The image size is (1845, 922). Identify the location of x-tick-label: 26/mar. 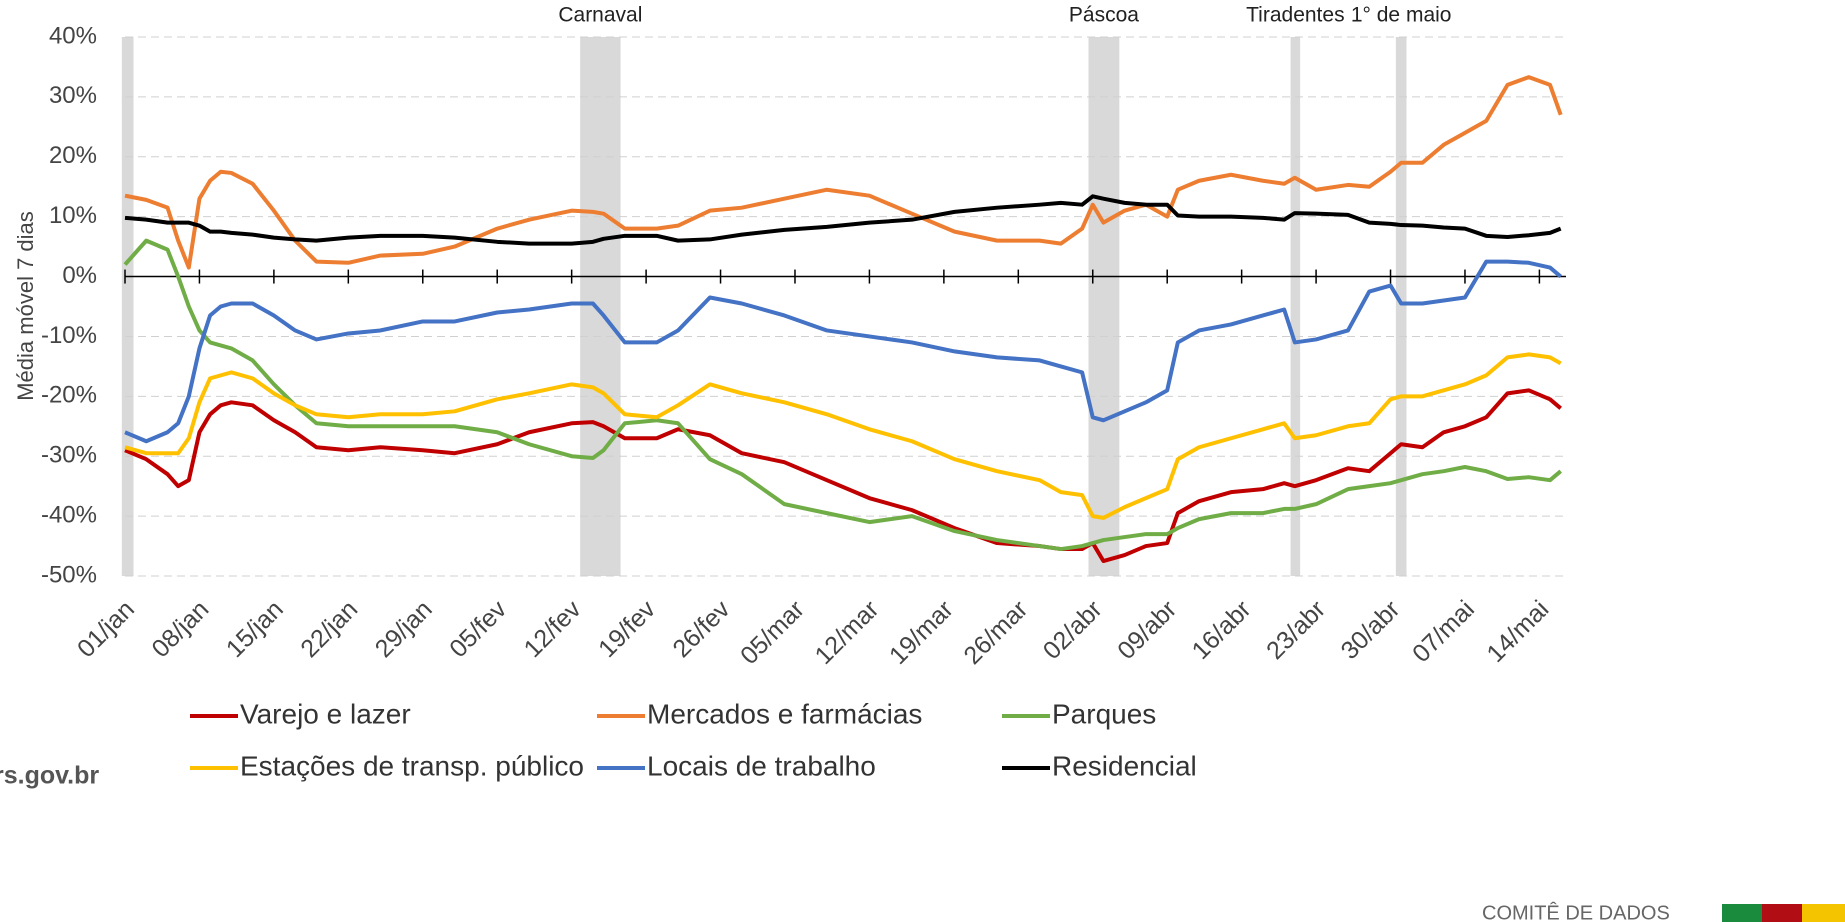
(995, 632).